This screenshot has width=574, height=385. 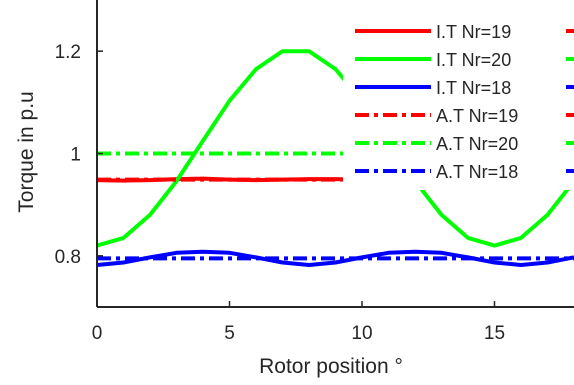 What do you see at coordinates (97, 333) in the screenshot?
I see `x-tick-label: 0` at bounding box center [97, 333].